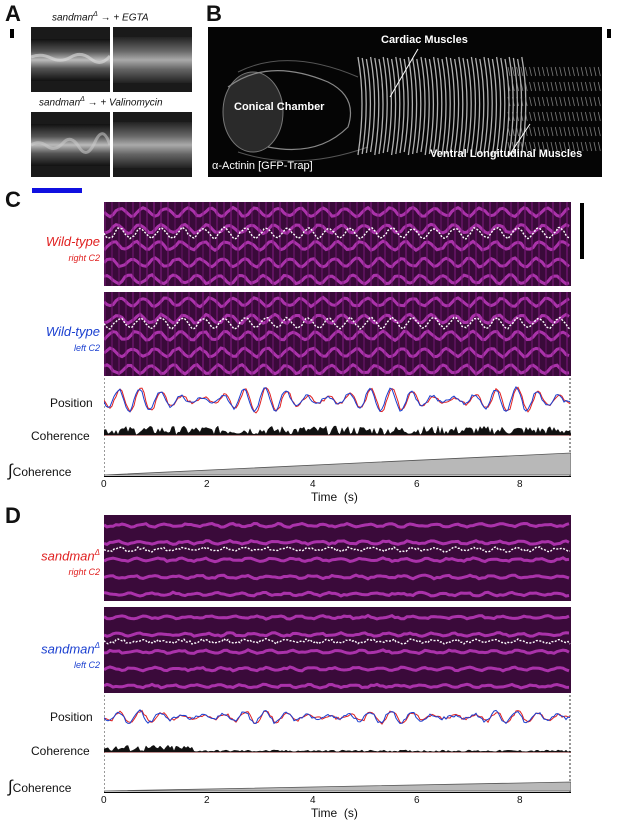 The height and width of the screenshot is (828, 617). Describe the element at coordinates (506, 154) in the screenshot. I see `label-ventral-longitudinal-muscles: Ventral Longitudinal Muscles` at that location.